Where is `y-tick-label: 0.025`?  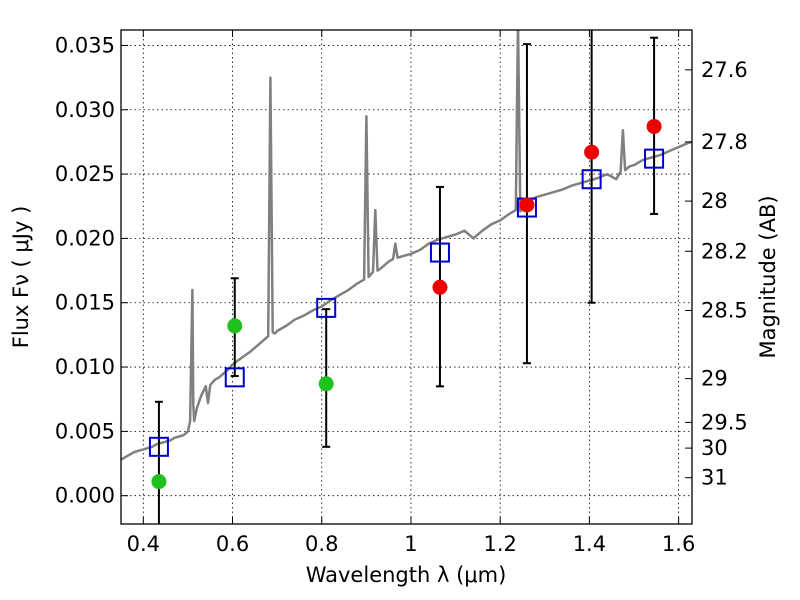
y-tick-label: 0.025 is located at coordinates (85, 174).